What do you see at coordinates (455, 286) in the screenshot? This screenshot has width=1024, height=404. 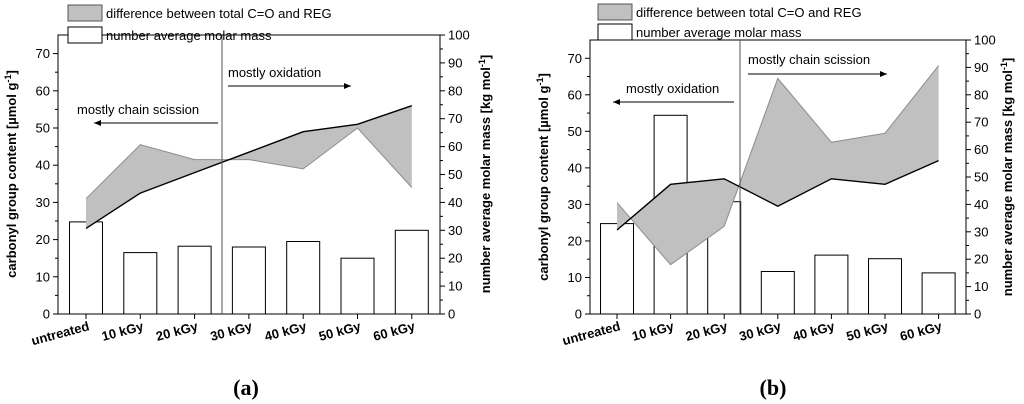 I see `panel-a-right-tick-label-1: 10` at bounding box center [455, 286].